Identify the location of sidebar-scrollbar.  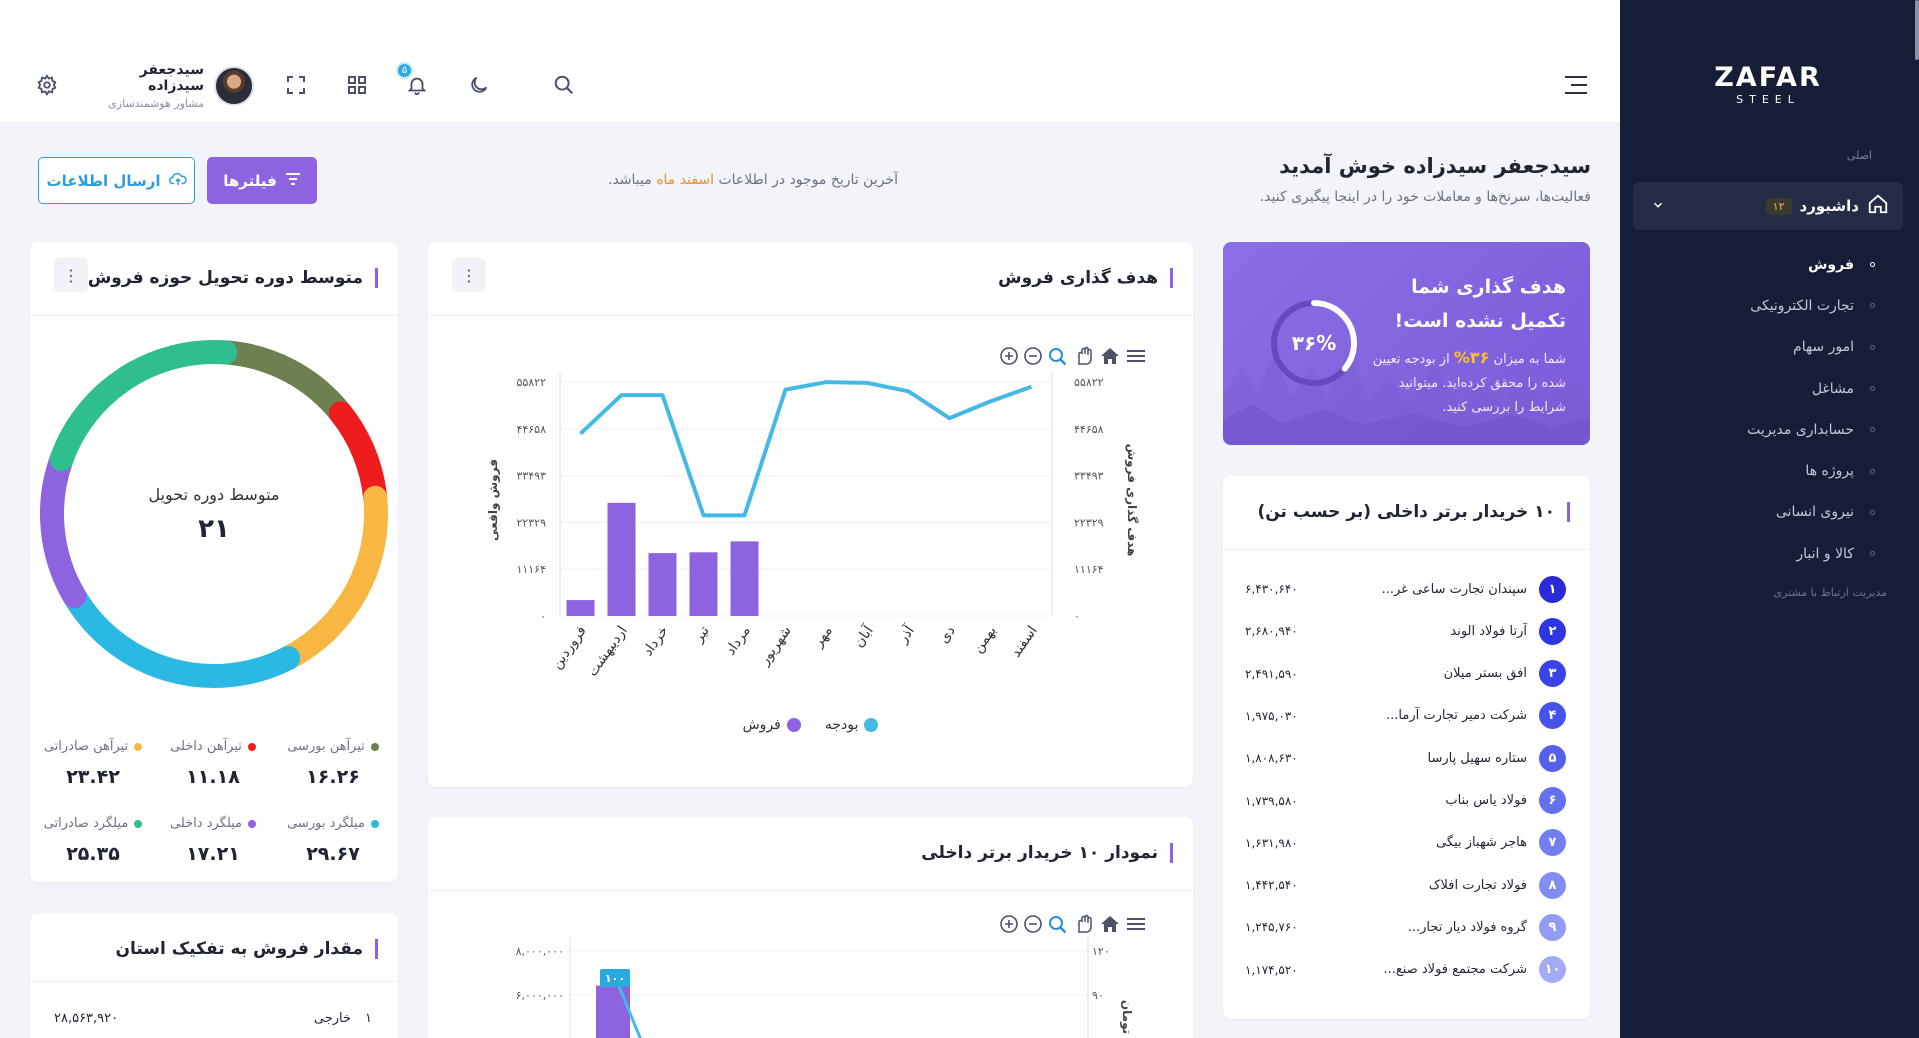
(1917, 30).